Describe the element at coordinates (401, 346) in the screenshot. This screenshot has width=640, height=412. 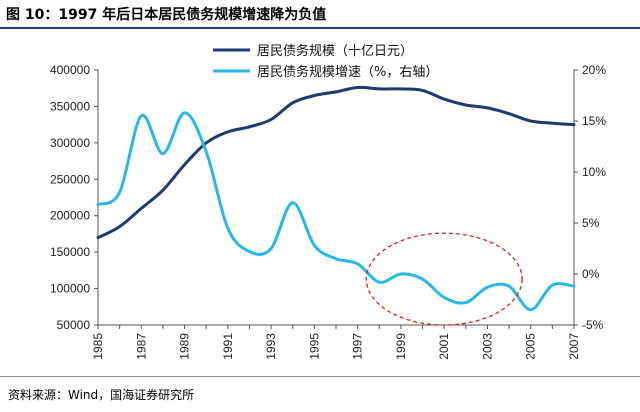
I see `x-tick-label: 1999` at that location.